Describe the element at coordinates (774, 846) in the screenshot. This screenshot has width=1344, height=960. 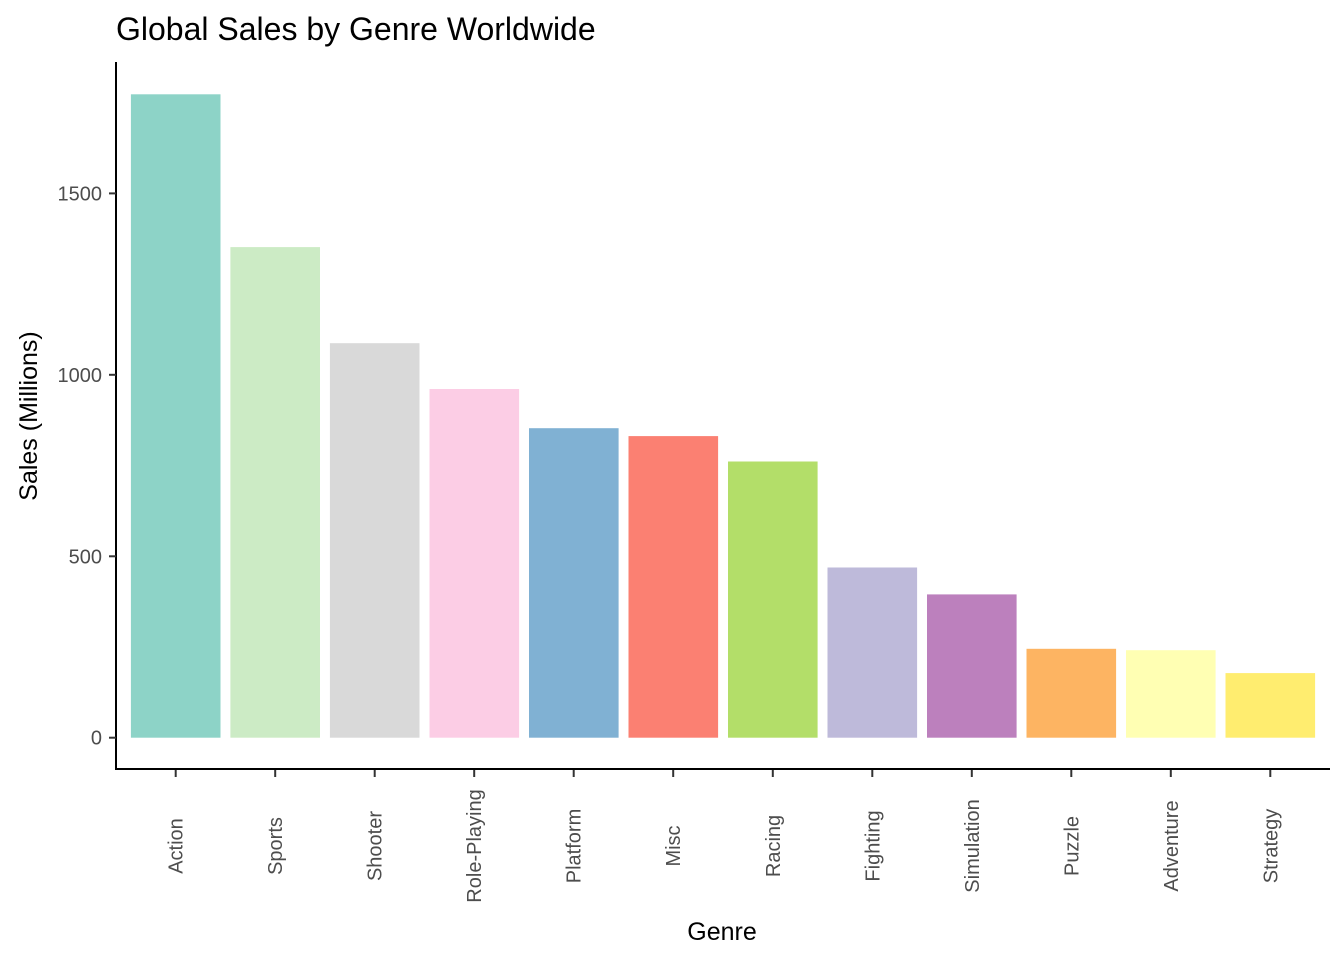
I see `x-tick-label: Racing` at that location.